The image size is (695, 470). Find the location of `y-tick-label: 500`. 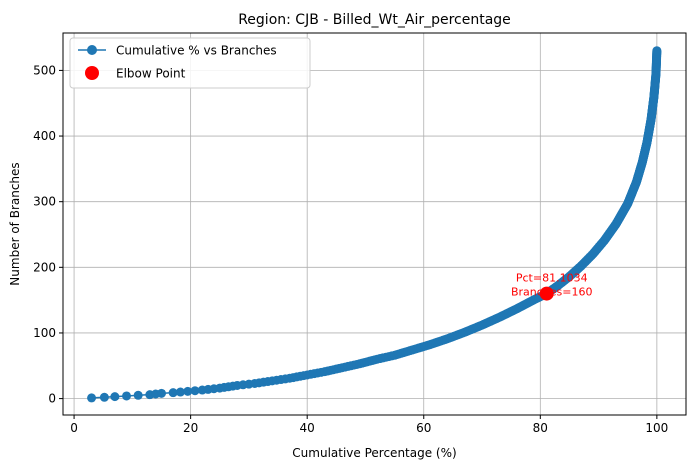

y-tick-label: 500 is located at coordinates (44, 70).